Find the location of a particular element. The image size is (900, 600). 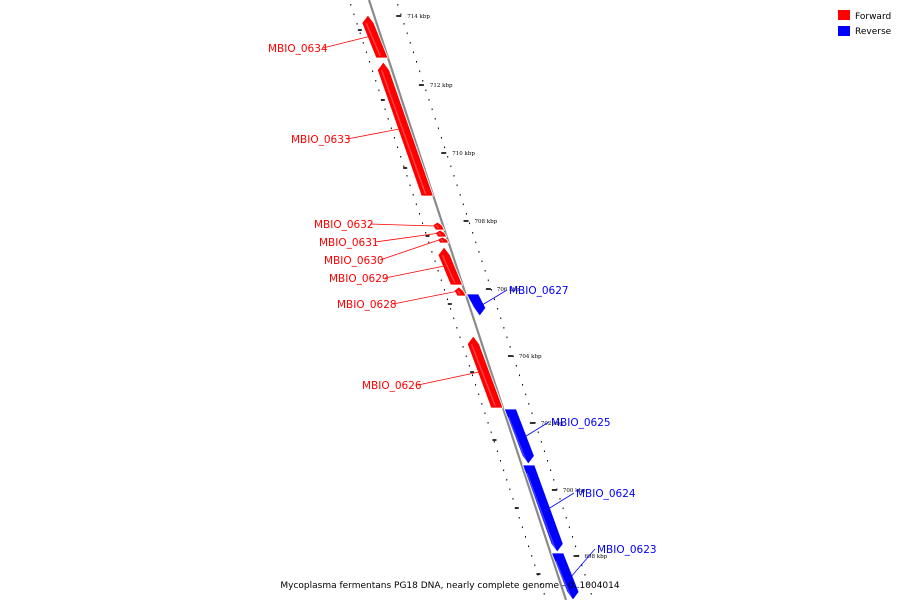

tick-label: 710 kbp is located at coordinates (463, 154).